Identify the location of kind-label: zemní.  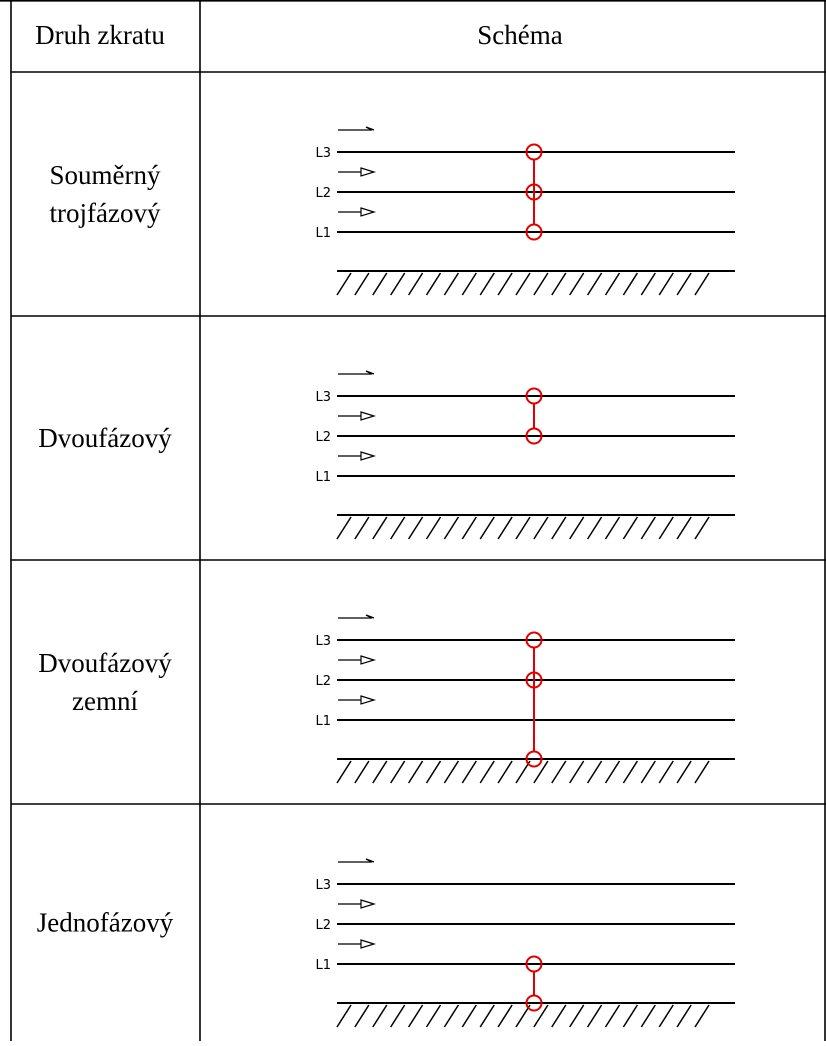
(105, 701).